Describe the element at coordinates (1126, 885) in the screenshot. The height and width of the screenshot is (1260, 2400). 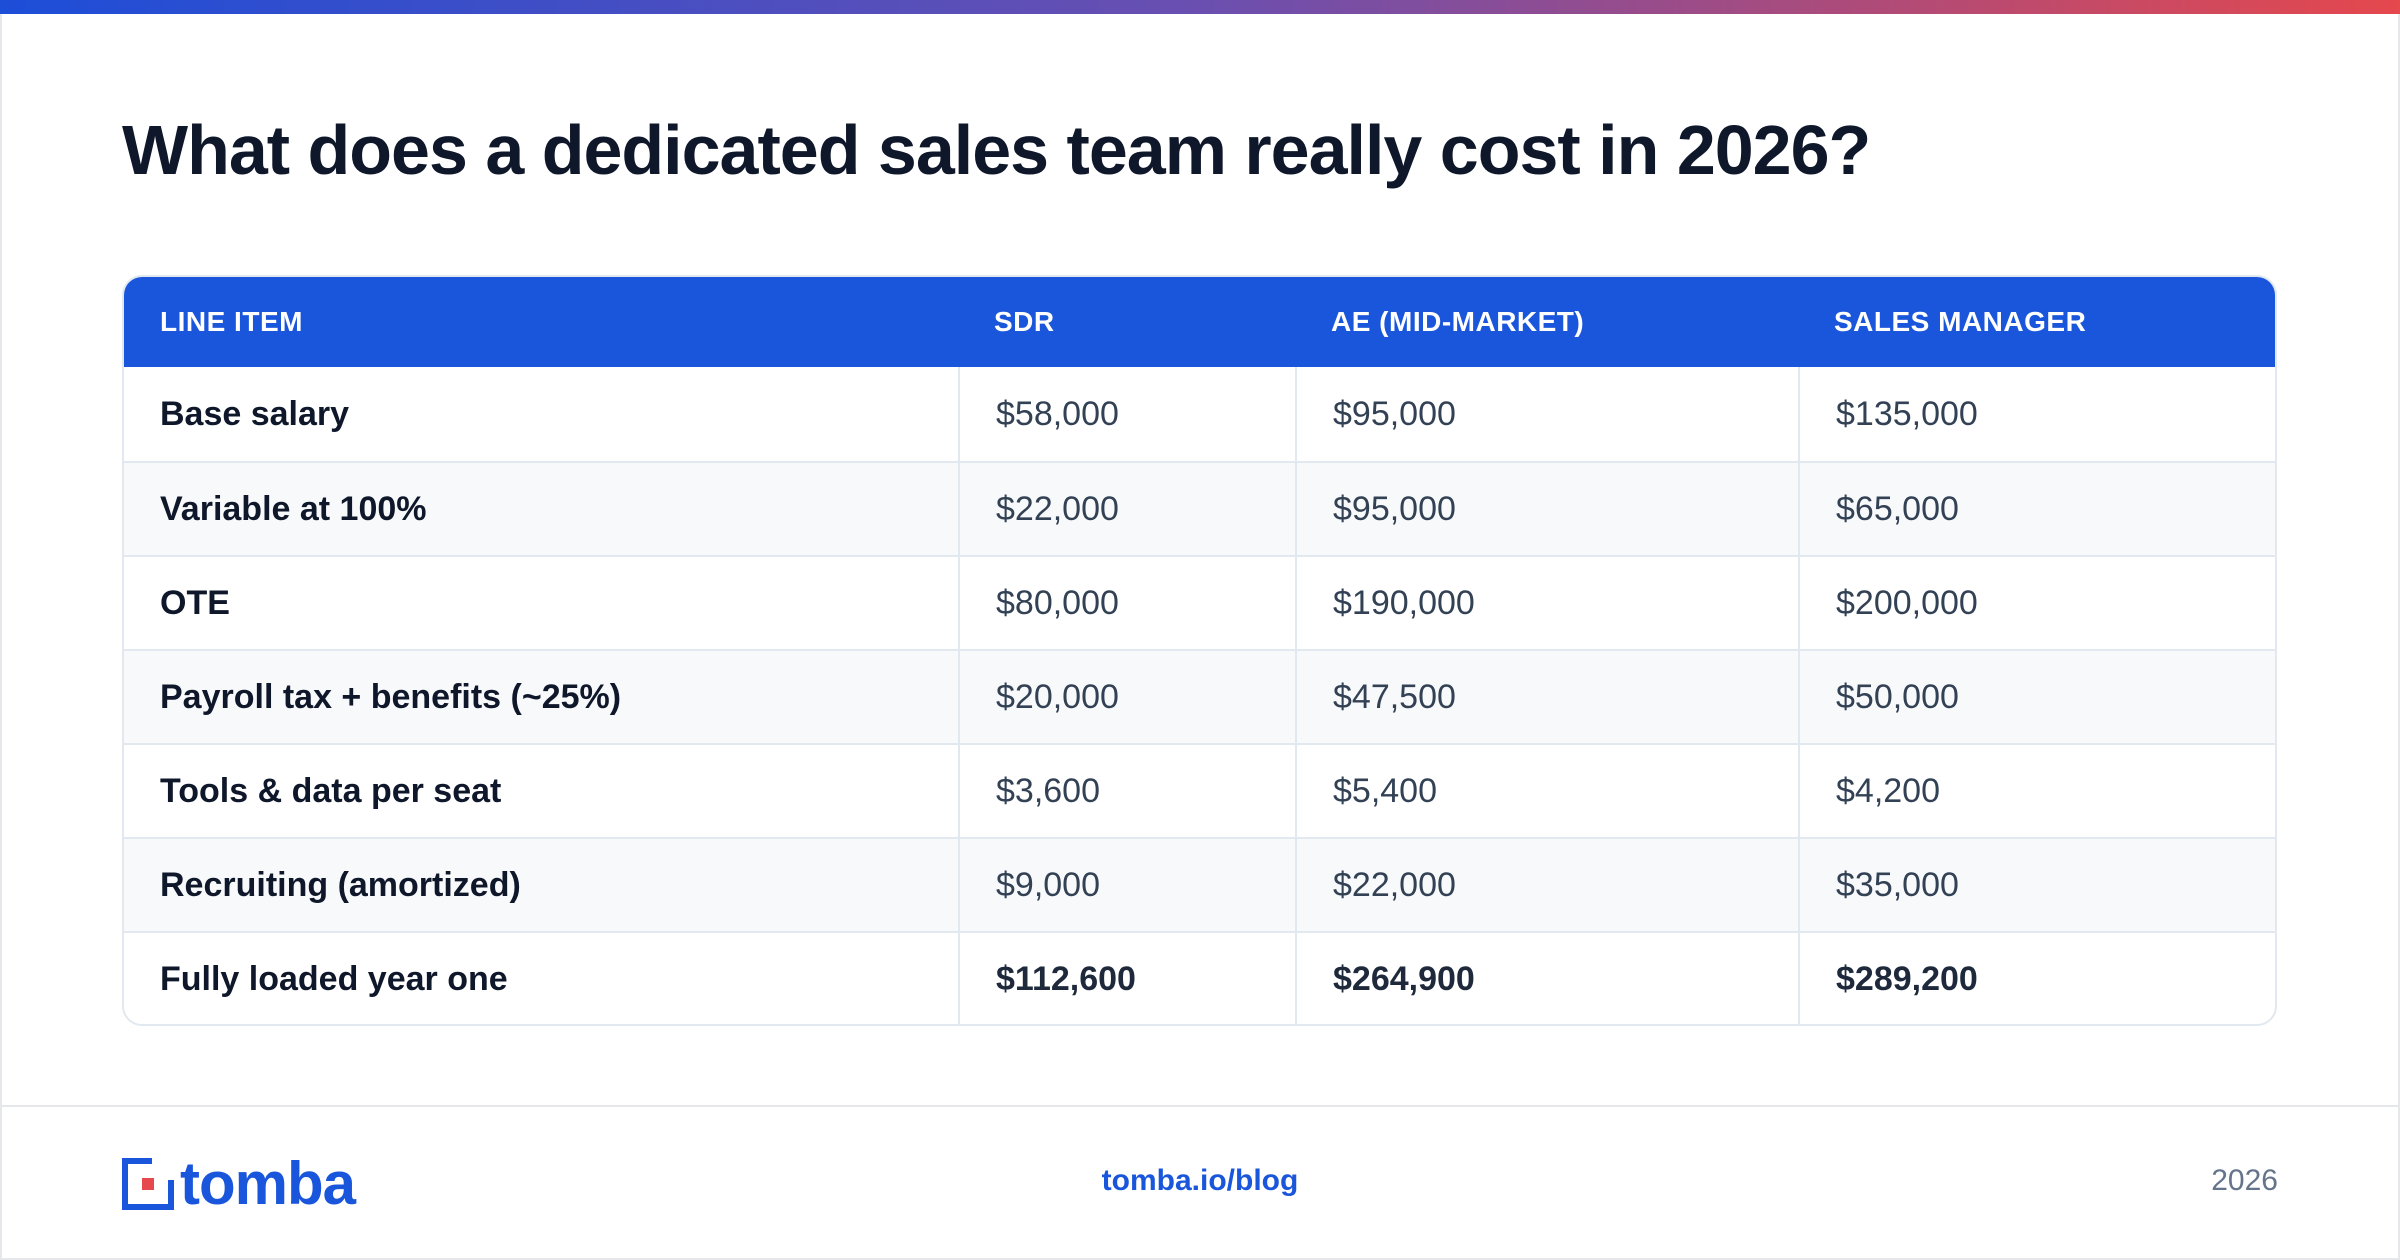
I see `sdr-value: $9,000` at that location.